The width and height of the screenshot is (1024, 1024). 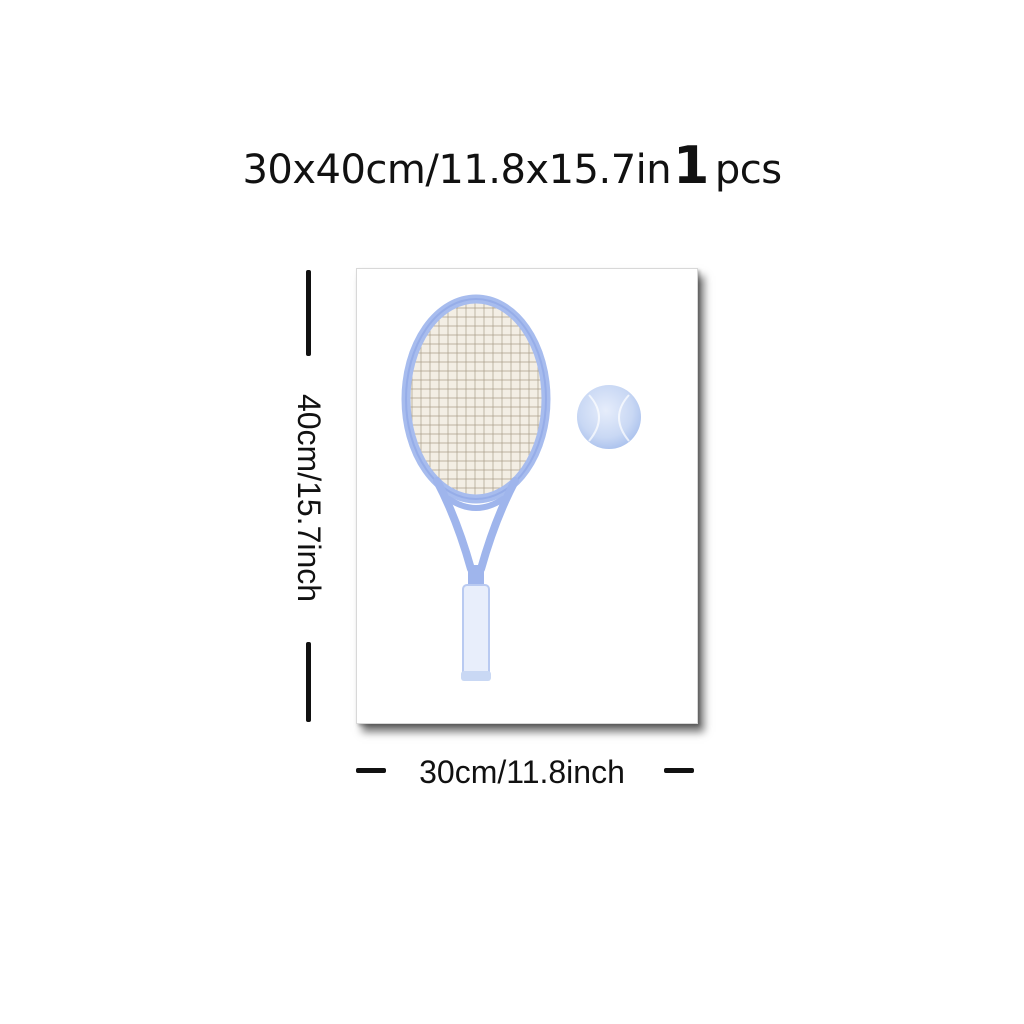 I want to click on quantity-number: 1, so click(x=691, y=166).